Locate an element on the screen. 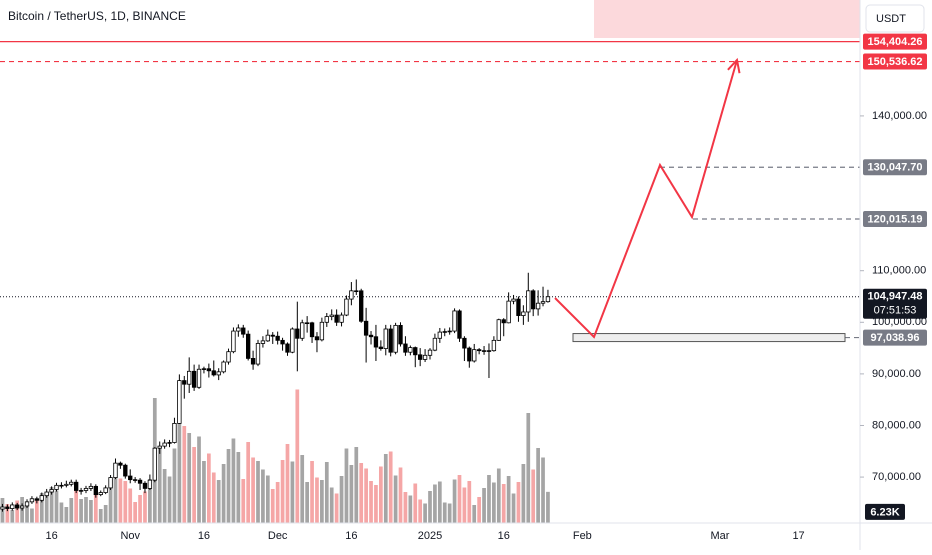 The image size is (932, 555). x-tick-label: 17 is located at coordinates (798, 536).